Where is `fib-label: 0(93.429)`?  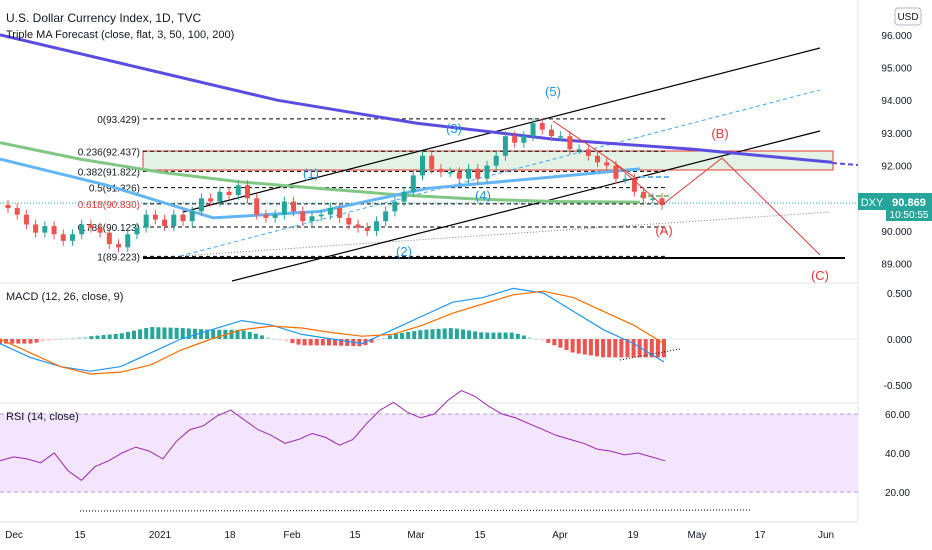 fib-label: 0(93.429) is located at coordinates (118, 120).